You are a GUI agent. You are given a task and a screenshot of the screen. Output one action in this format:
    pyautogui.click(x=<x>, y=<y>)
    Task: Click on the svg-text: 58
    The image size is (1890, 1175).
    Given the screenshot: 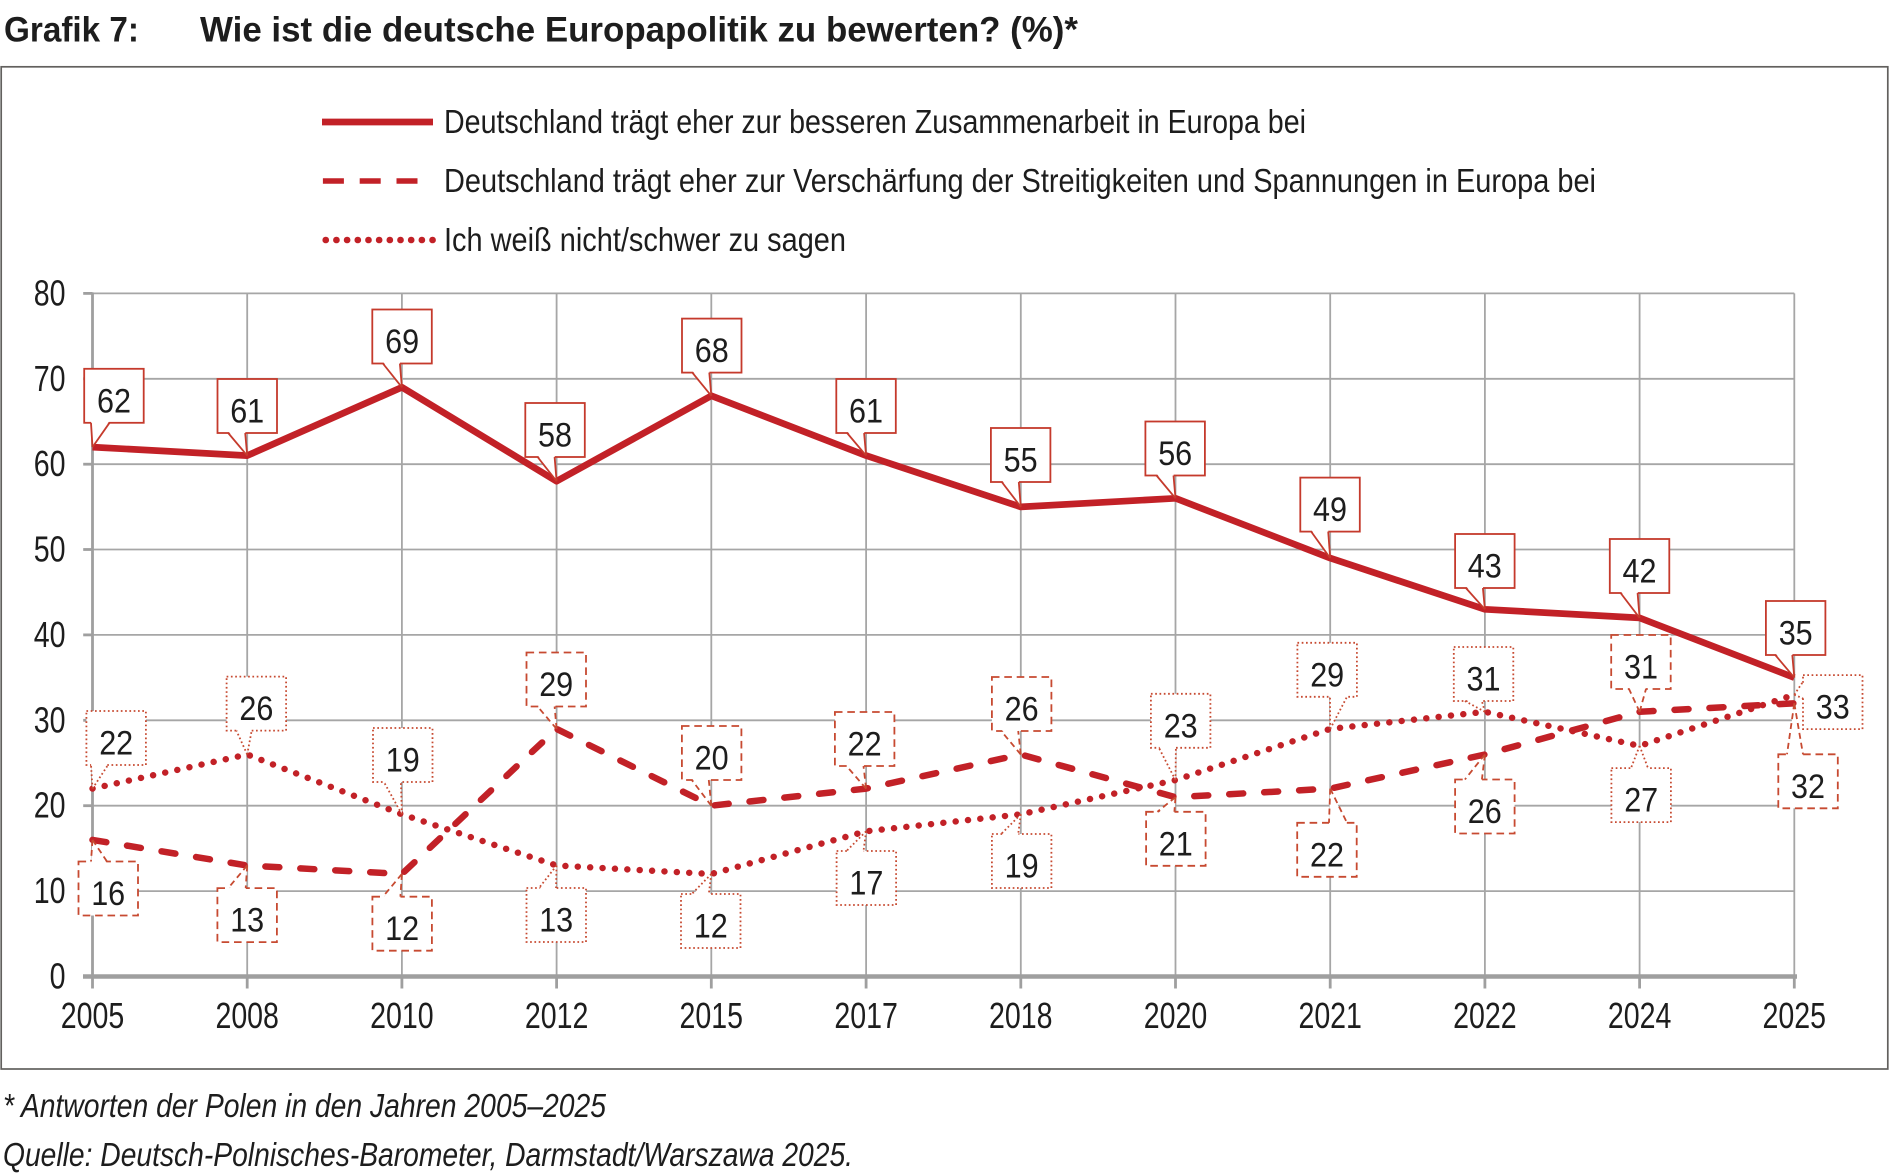 What is the action you would take?
    pyautogui.click(x=555, y=436)
    